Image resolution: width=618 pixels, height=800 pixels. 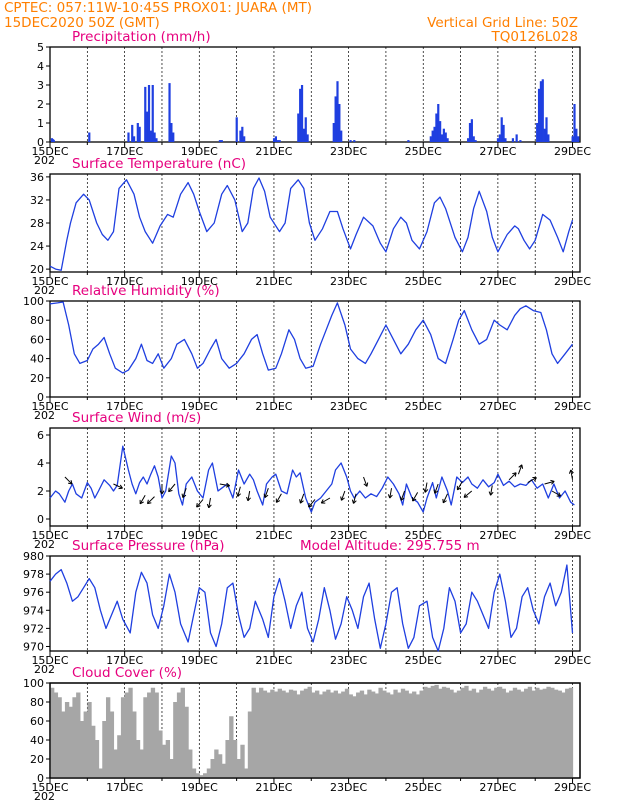 I want to click on precip-ytick-label: 5, so click(x=40, y=47).